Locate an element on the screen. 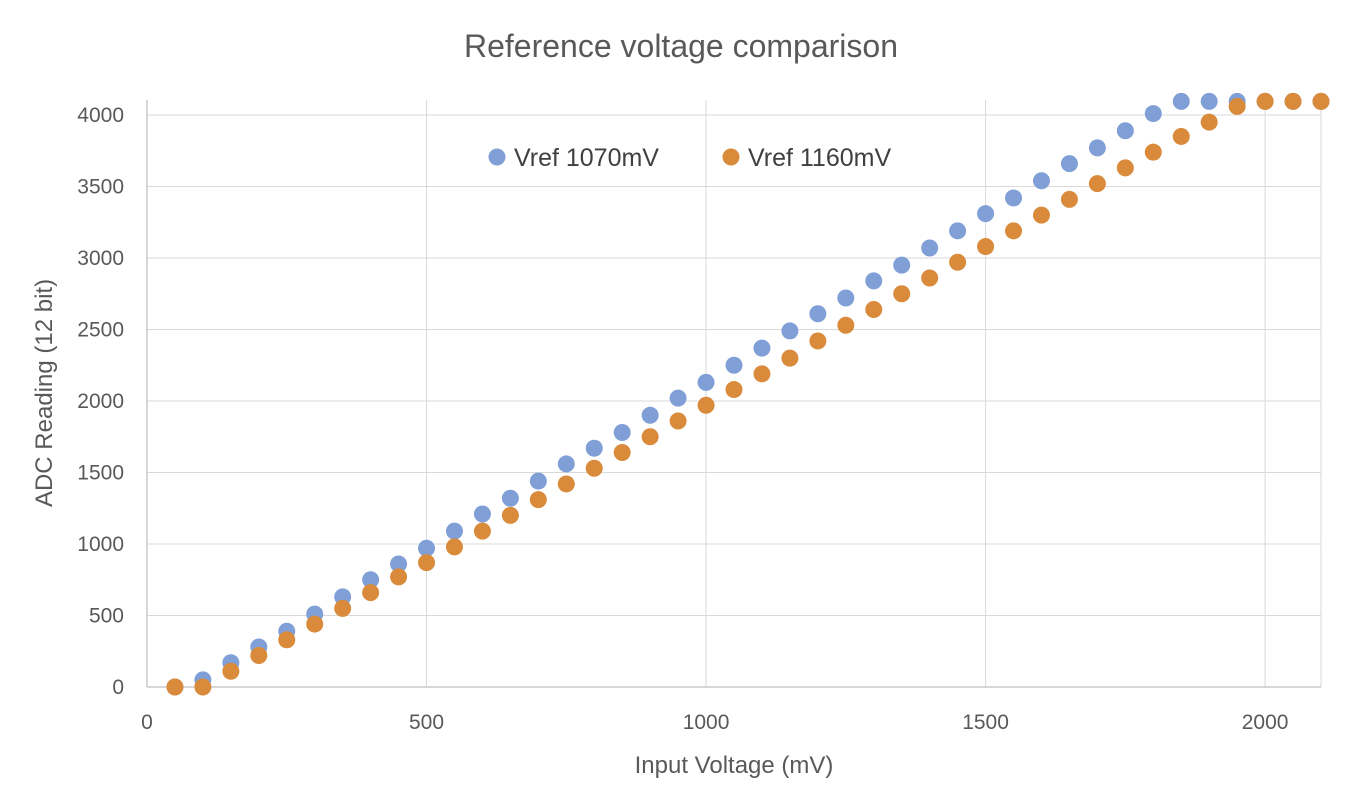 The image size is (1362, 786). y-tick-label: 1000 is located at coordinates (100, 544).